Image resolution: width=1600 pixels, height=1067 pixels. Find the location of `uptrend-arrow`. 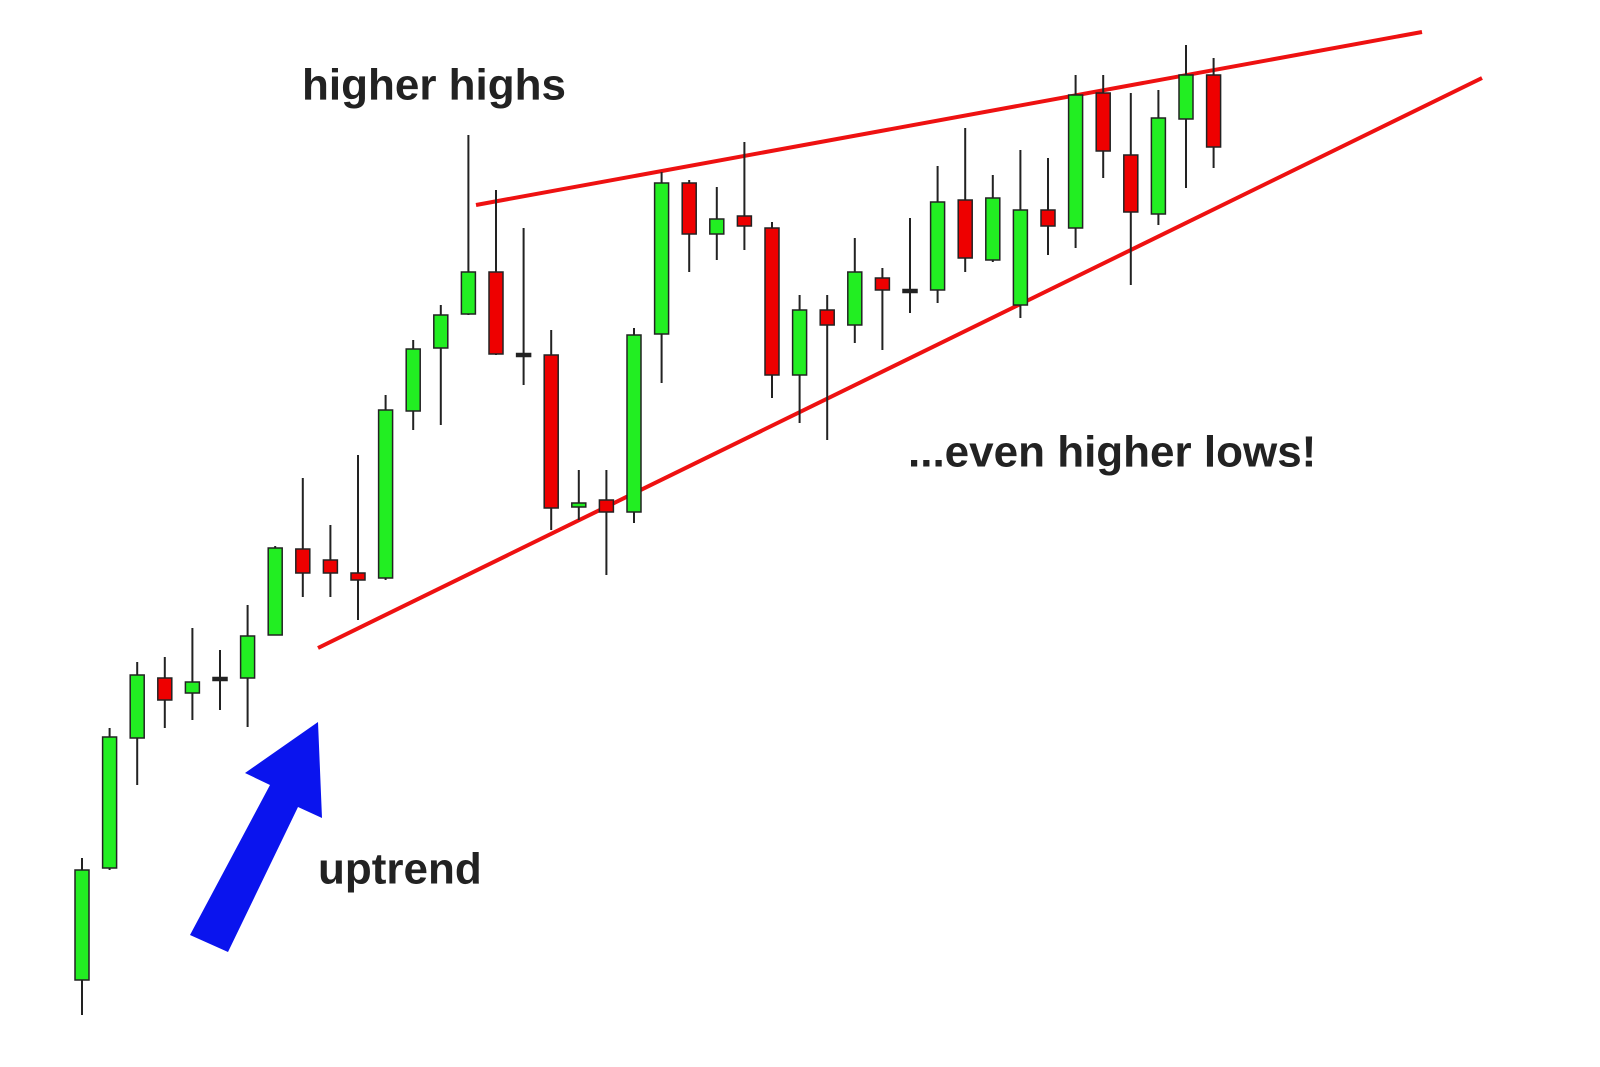

uptrend-arrow is located at coordinates (256, 837).